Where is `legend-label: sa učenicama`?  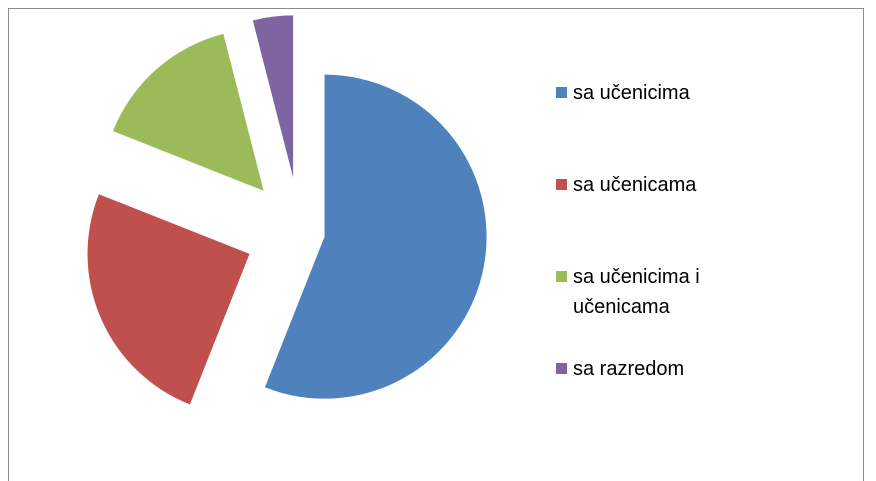
legend-label: sa učenicama is located at coordinates (635, 185).